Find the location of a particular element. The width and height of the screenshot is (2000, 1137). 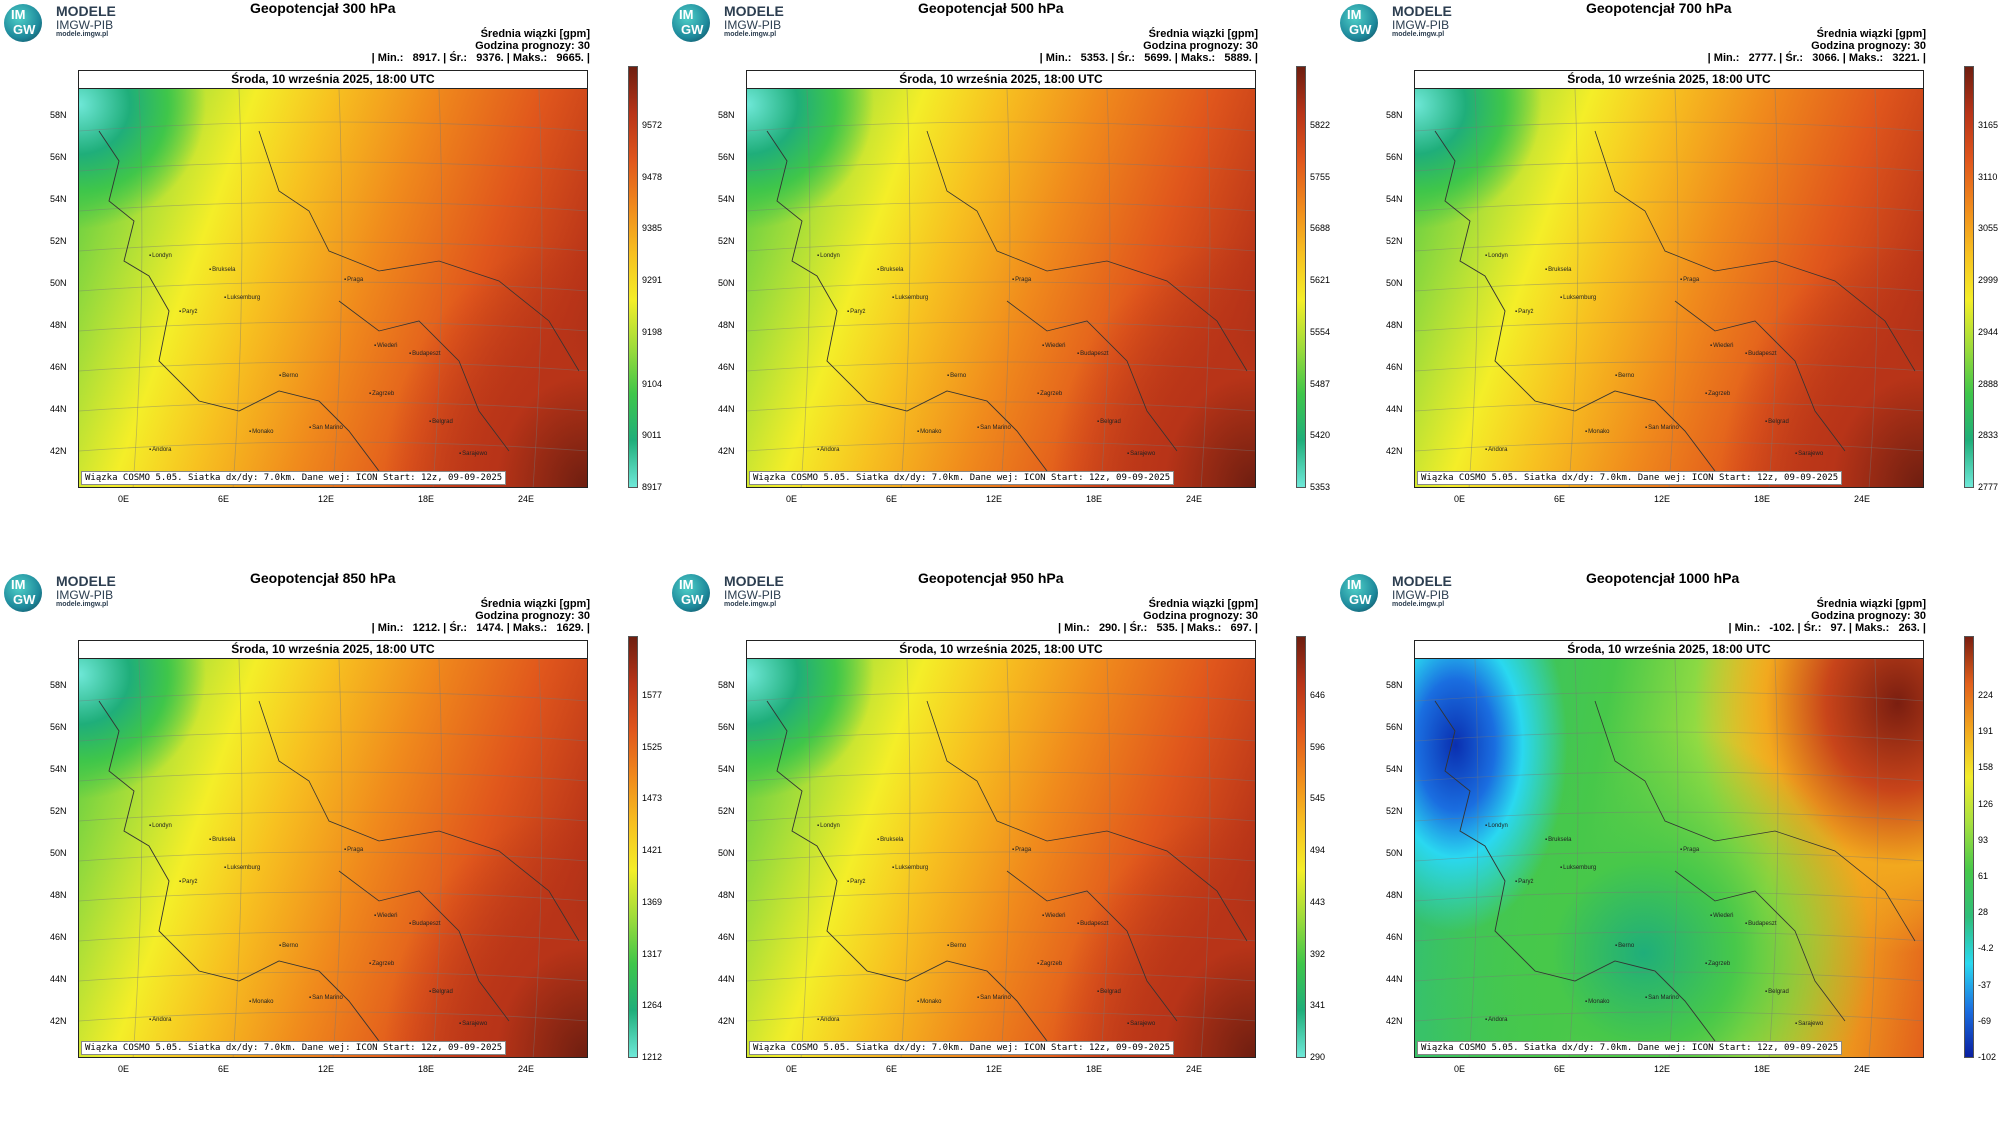

colorbar-tick-label: 2777 is located at coordinates (1988, 487).